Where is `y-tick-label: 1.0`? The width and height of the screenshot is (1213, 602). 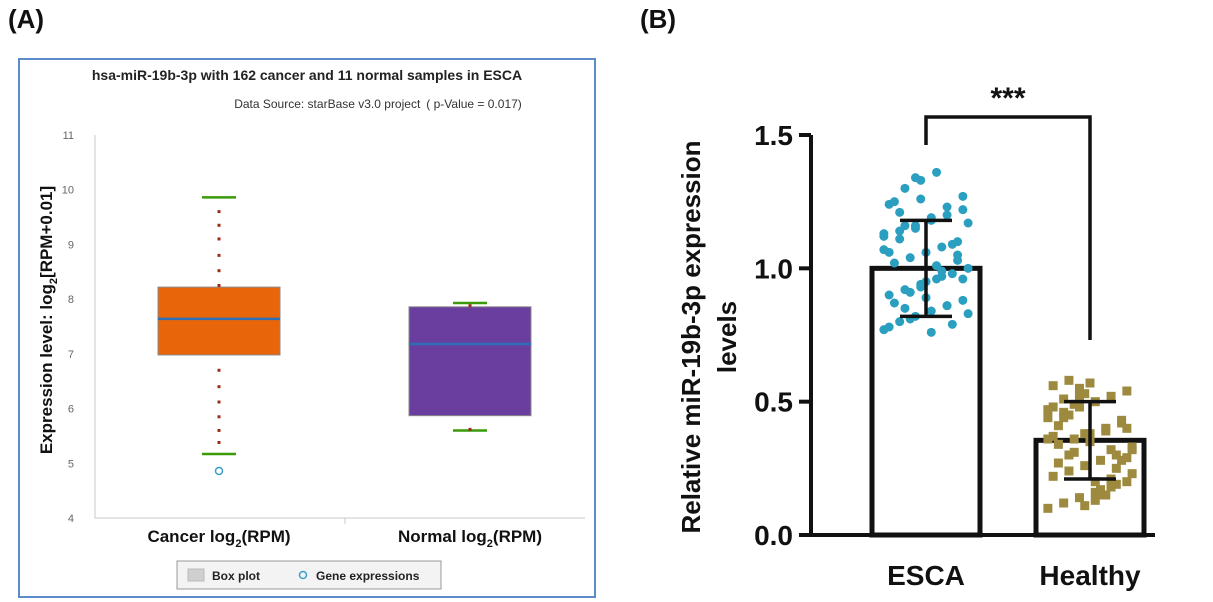 y-tick-label: 1.0 is located at coordinates (773, 268).